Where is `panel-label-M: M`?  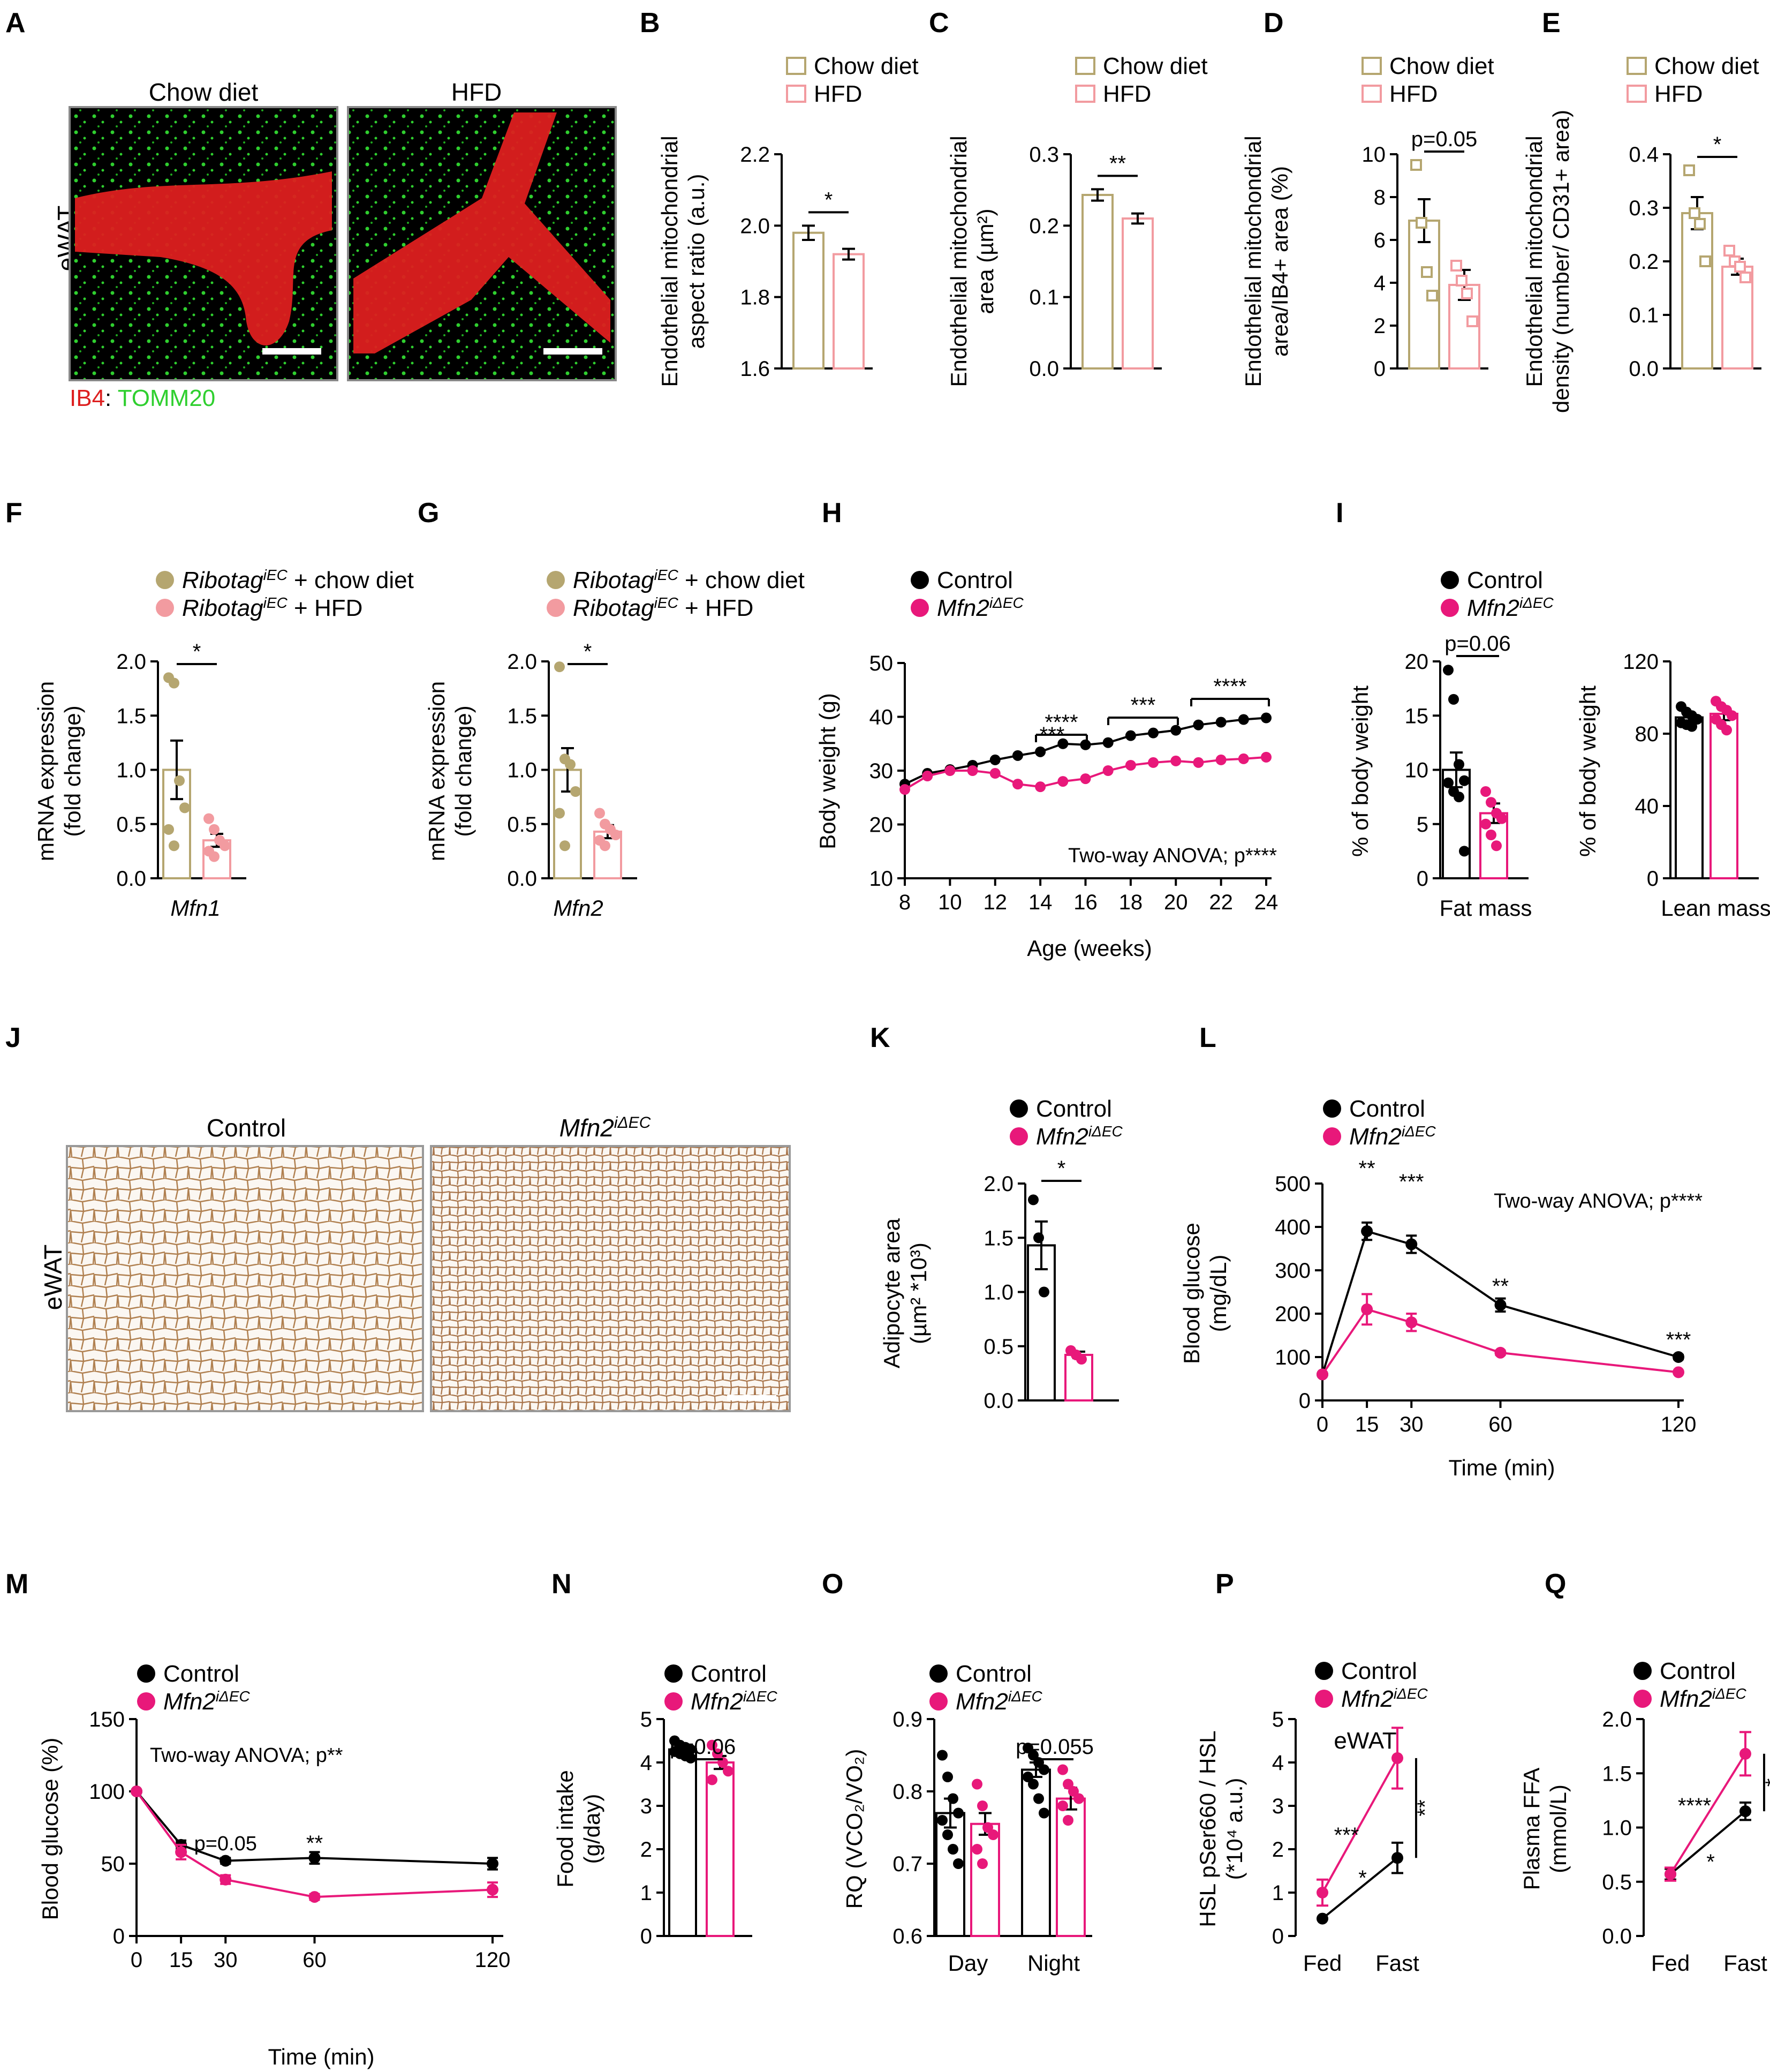
panel-label-M: M is located at coordinates (16, 1584).